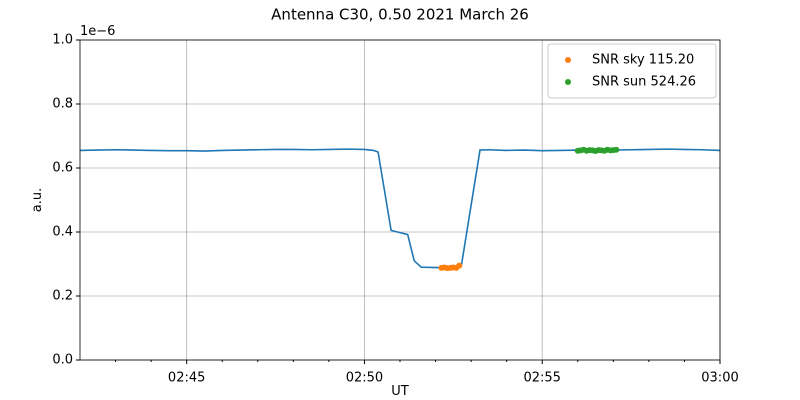  Describe the element at coordinates (62, 104) in the screenshot. I see `y-tick-label: 0.8` at that location.